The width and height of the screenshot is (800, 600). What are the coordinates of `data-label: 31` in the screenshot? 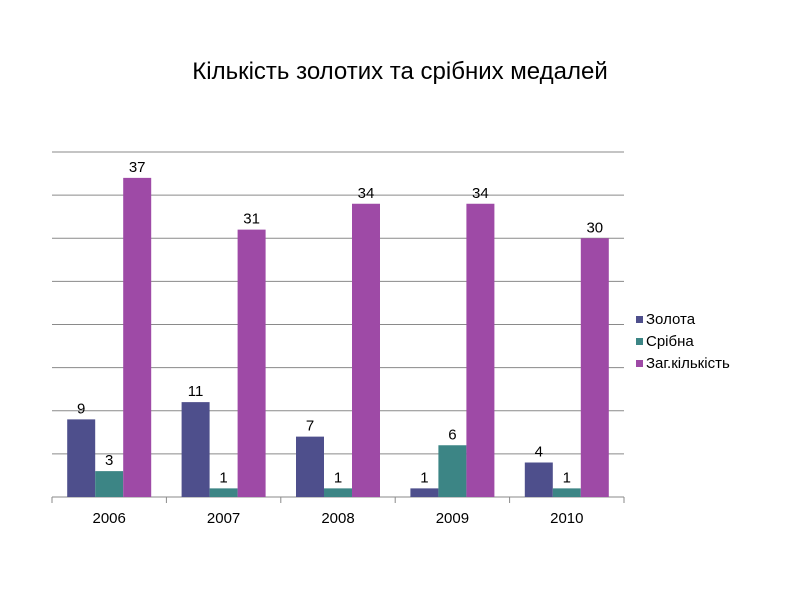 It's located at (251, 219).